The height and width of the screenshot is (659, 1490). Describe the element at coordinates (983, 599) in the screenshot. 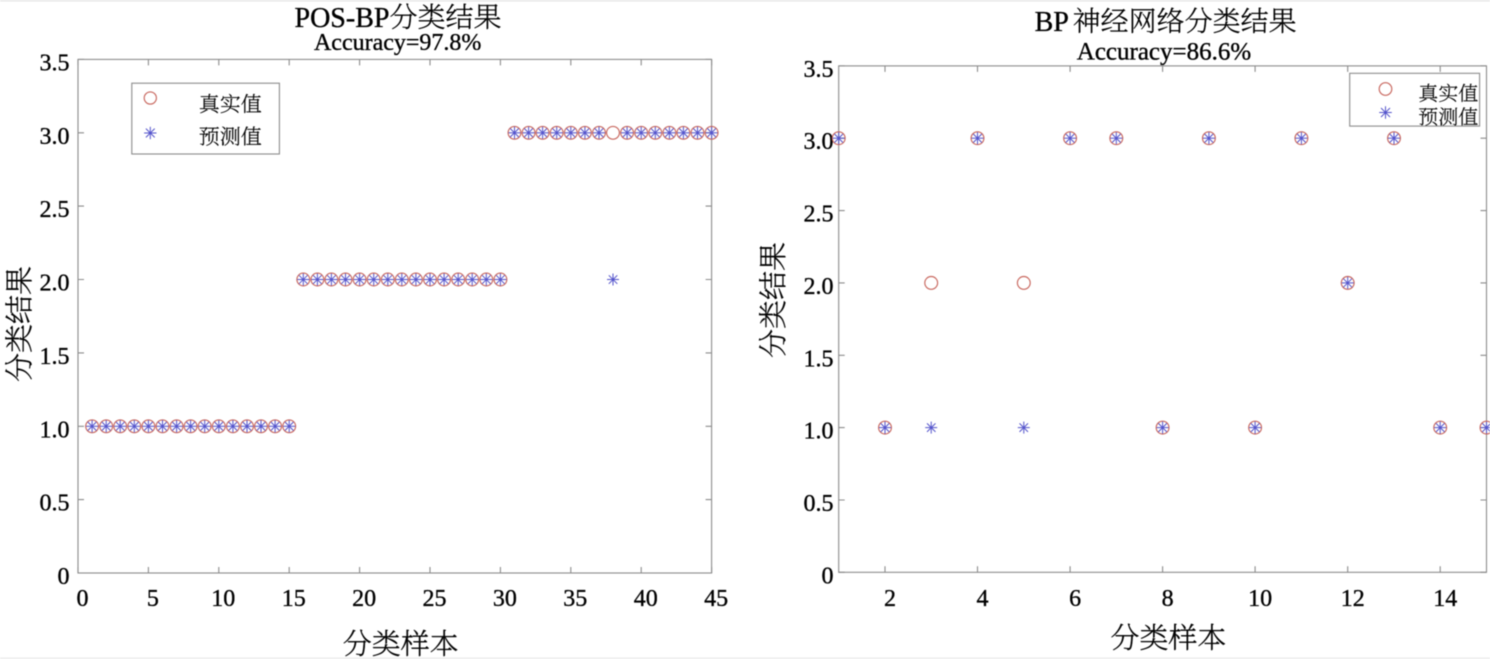

I see `svg-text: 4` at that location.